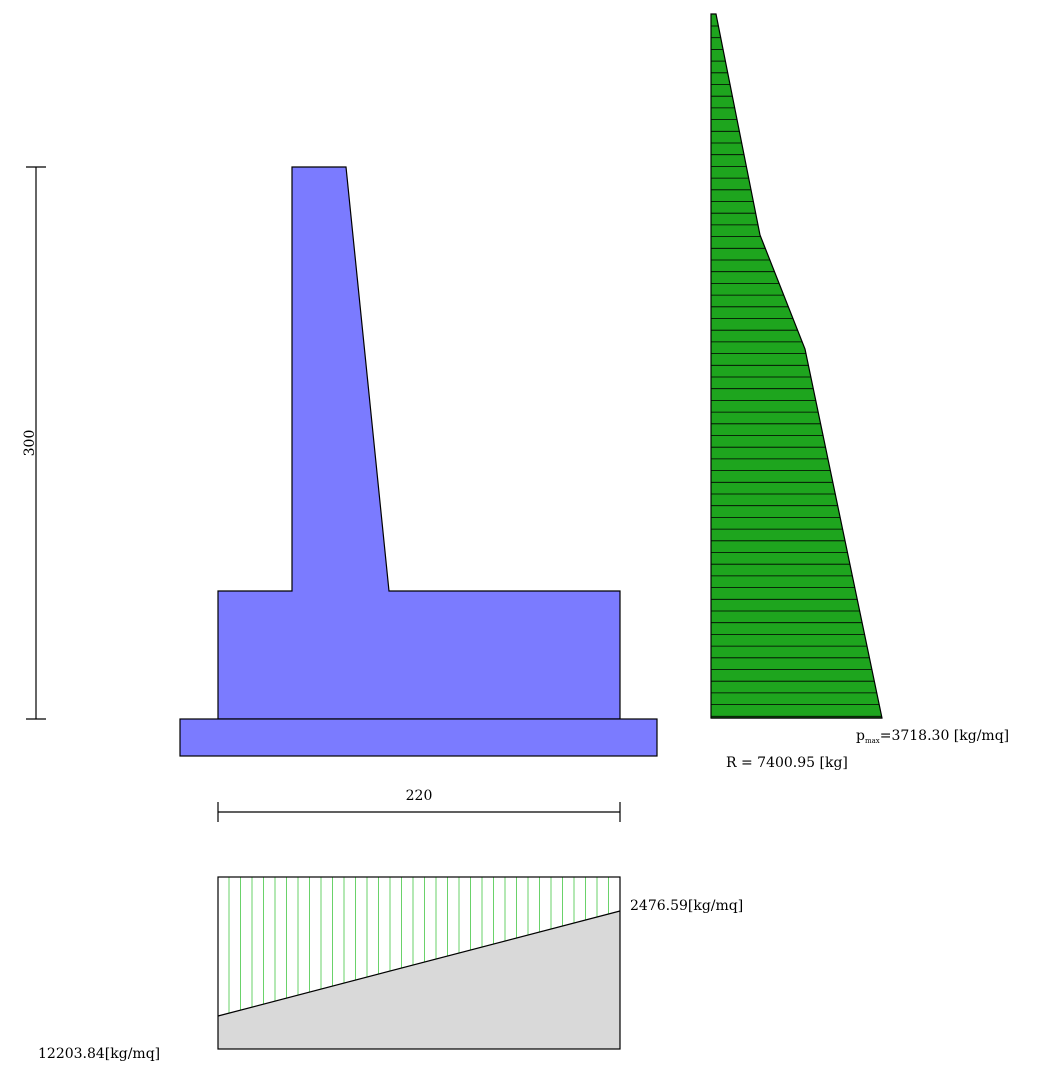 Image resolution: width=1058 pixels, height=1091 pixels. I want to click on pmax-label: pmax=3718.30 [kg/mq], so click(932, 736).